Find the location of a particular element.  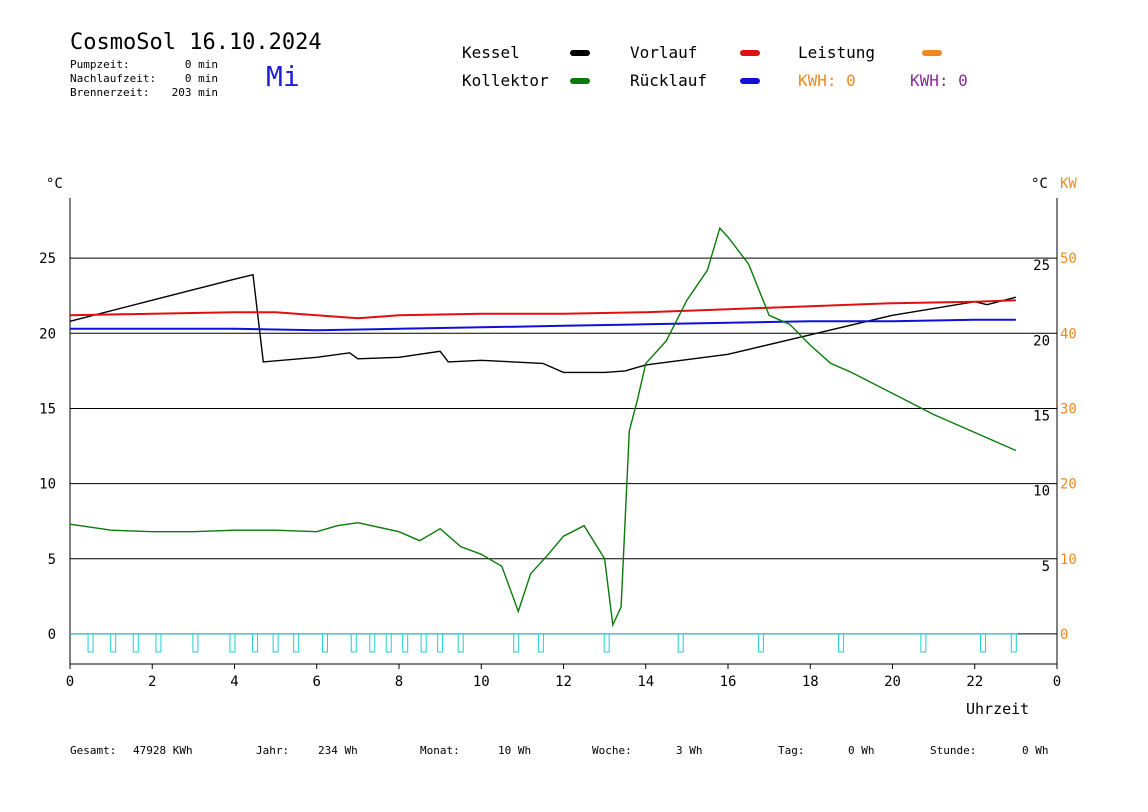

x-tick-label: 12 is located at coordinates (563, 682).